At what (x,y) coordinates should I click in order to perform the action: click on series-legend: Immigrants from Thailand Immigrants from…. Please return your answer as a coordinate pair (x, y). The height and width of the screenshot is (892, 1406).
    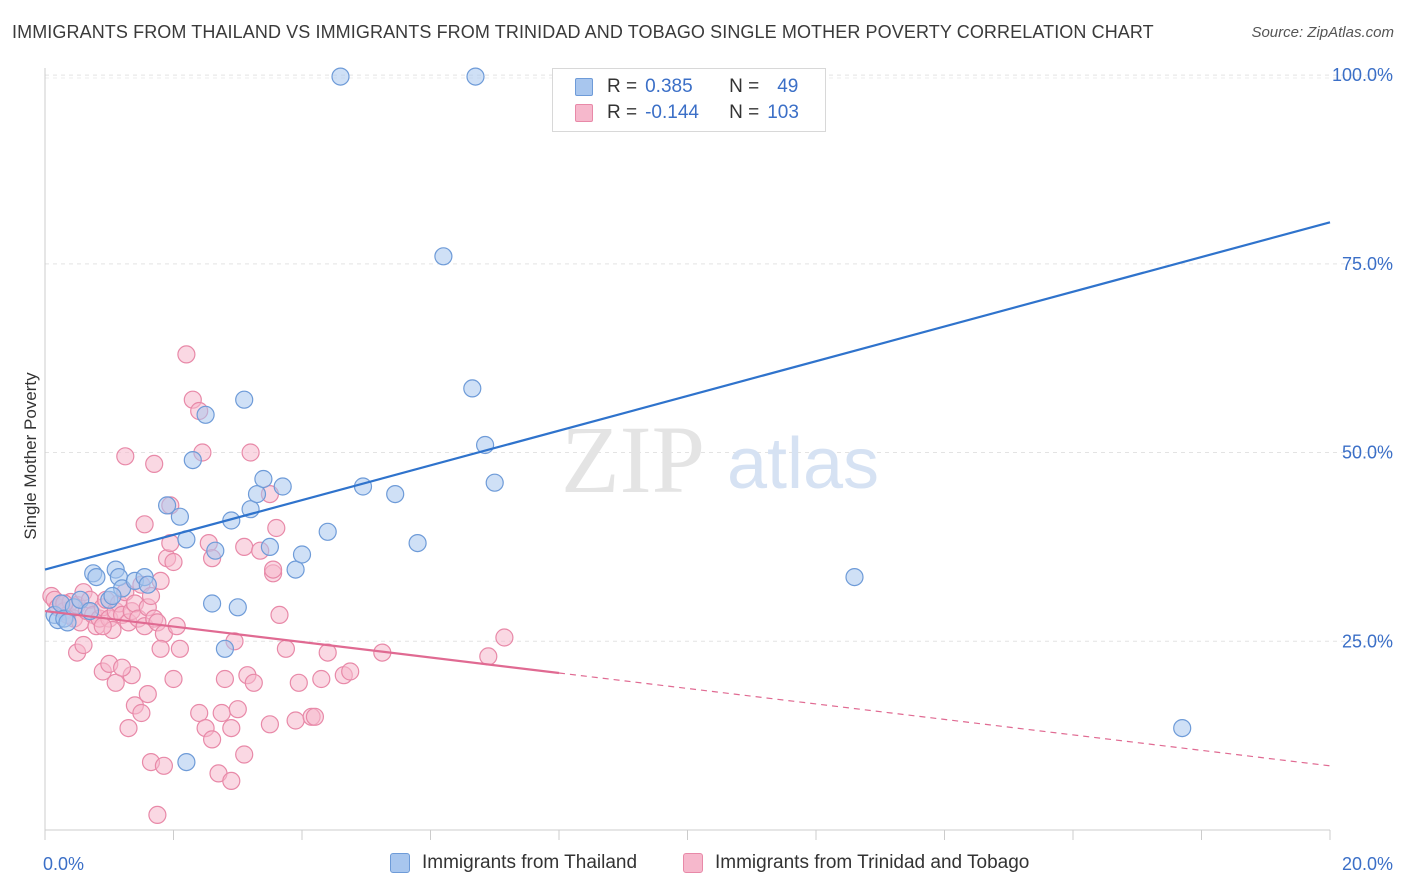
    Looking at the image, I should click on (703, 864).